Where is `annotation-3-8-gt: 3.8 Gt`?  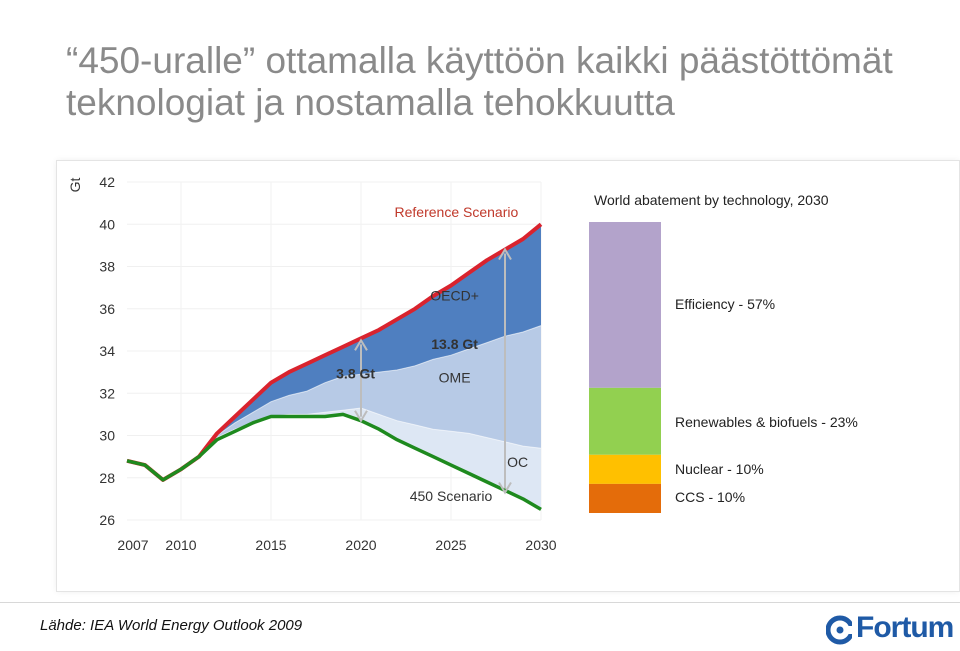
annotation-3-8-gt: 3.8 Gt is located at coordinates (355, 373).